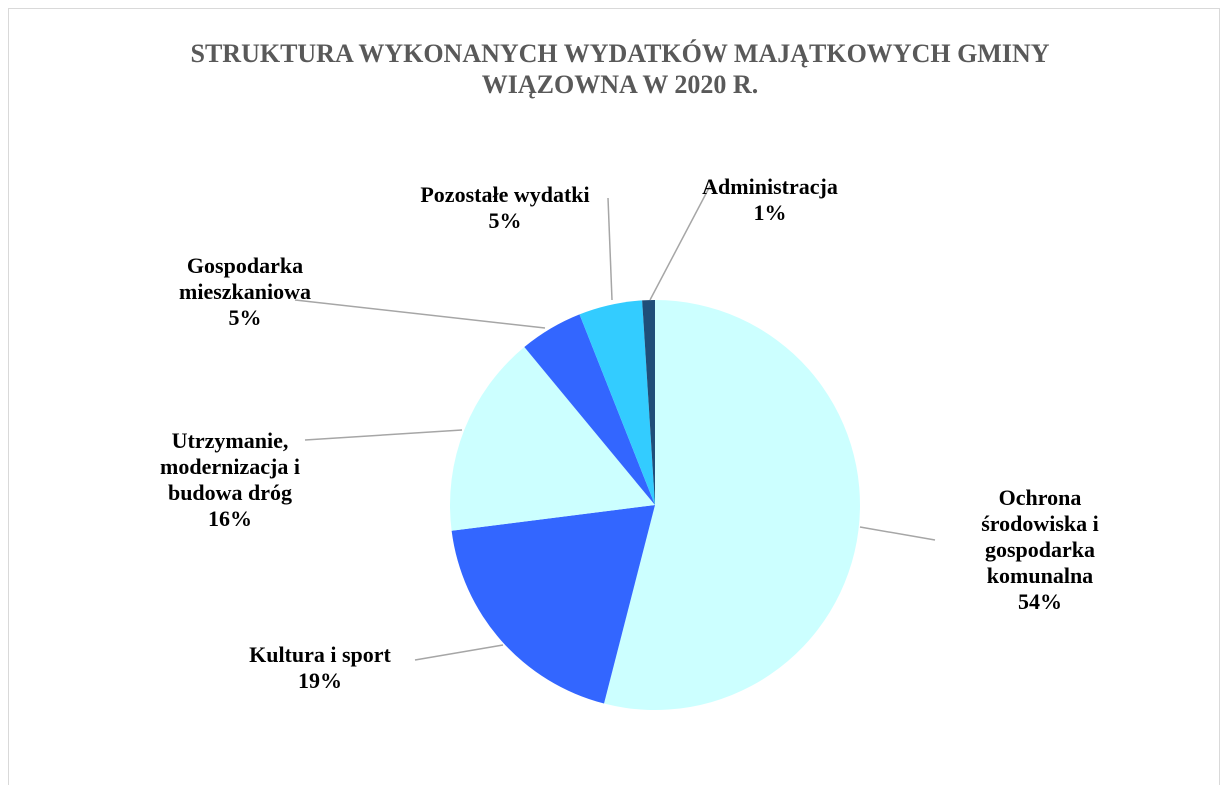  I want to click on category-label: Administracja, so click(770, 186).